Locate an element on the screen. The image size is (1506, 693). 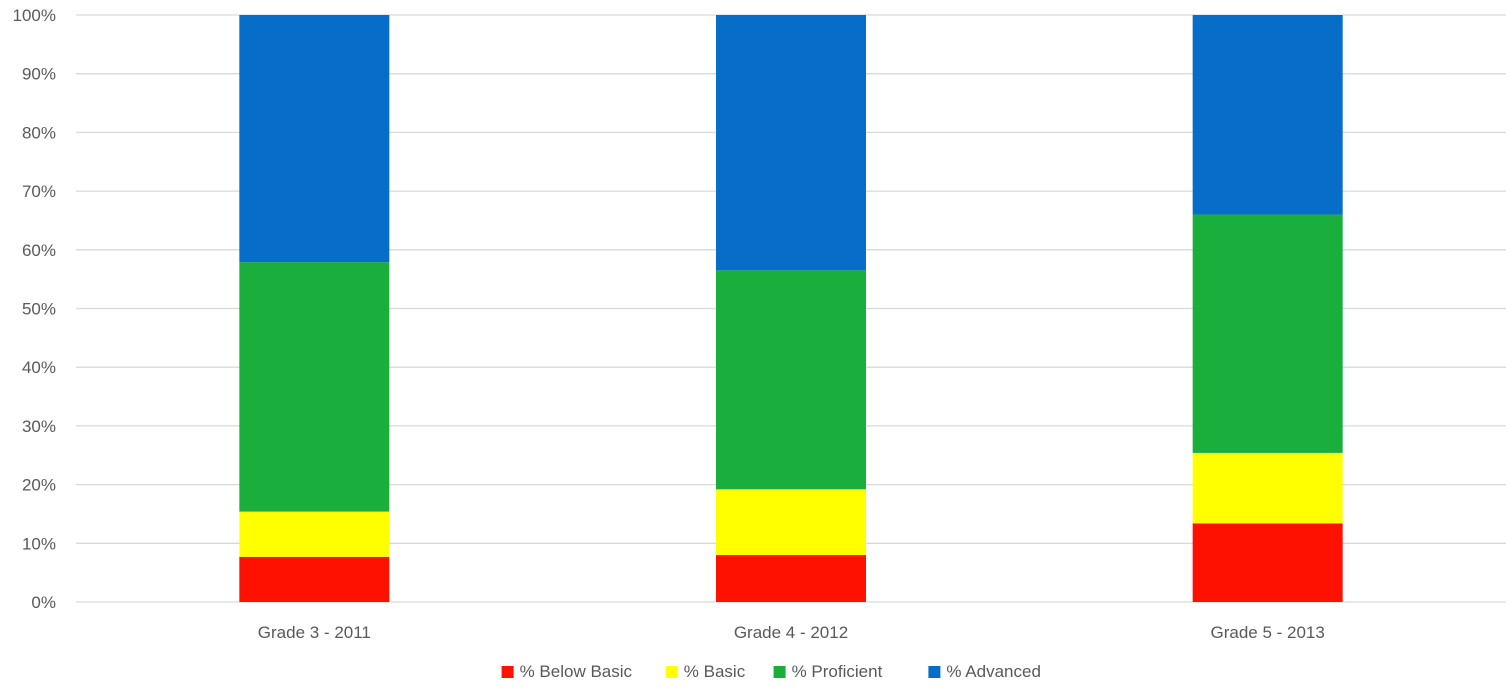
y-tick-label: 40% is located at coordinates (39, 367).